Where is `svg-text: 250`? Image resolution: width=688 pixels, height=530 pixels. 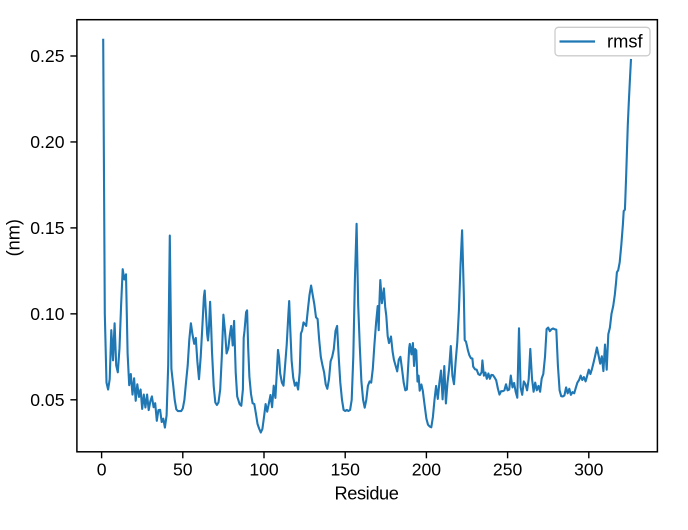
svg-text: 250 is located at coordinates (508, 469).